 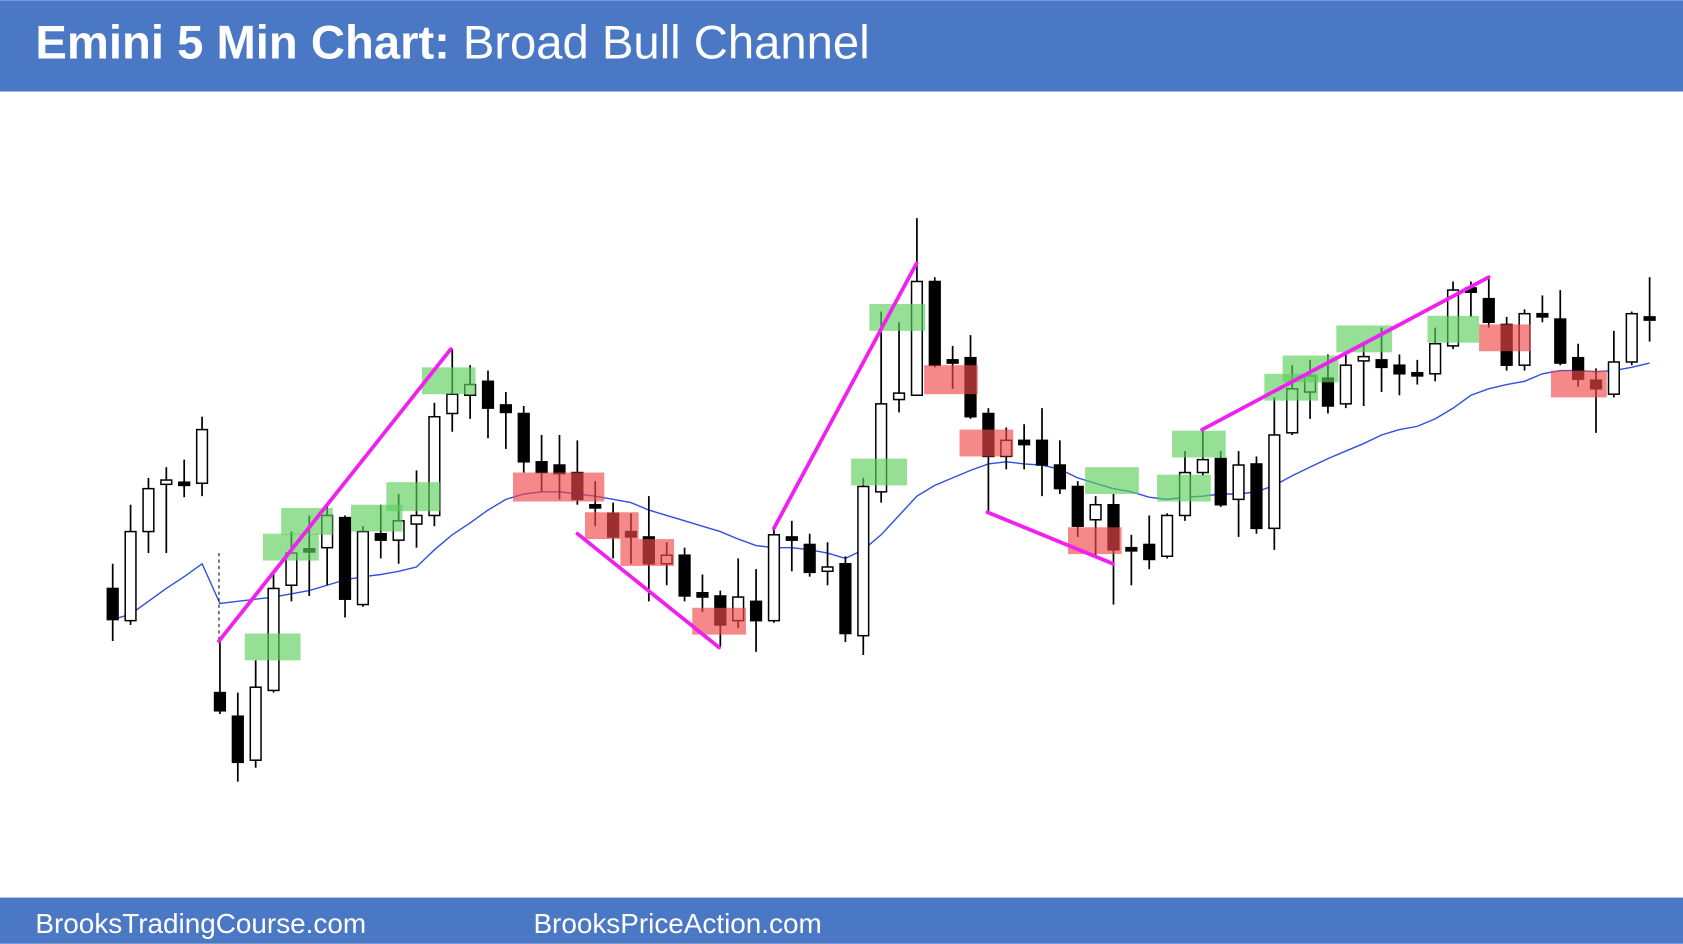 I want to click on footer-bar, so click(x=841, y=920).